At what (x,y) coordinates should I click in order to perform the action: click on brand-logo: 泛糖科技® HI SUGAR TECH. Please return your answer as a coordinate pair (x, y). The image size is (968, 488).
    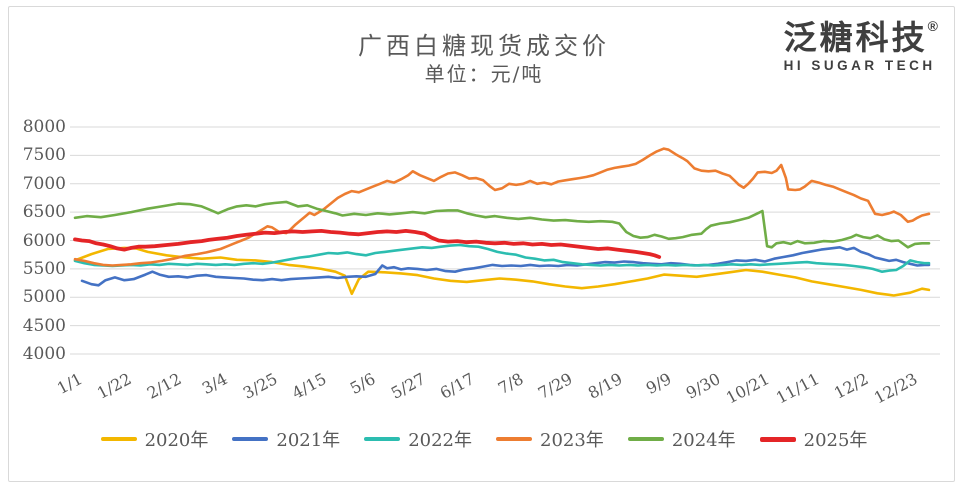
    Looking at the image, I should click on (861, 45).